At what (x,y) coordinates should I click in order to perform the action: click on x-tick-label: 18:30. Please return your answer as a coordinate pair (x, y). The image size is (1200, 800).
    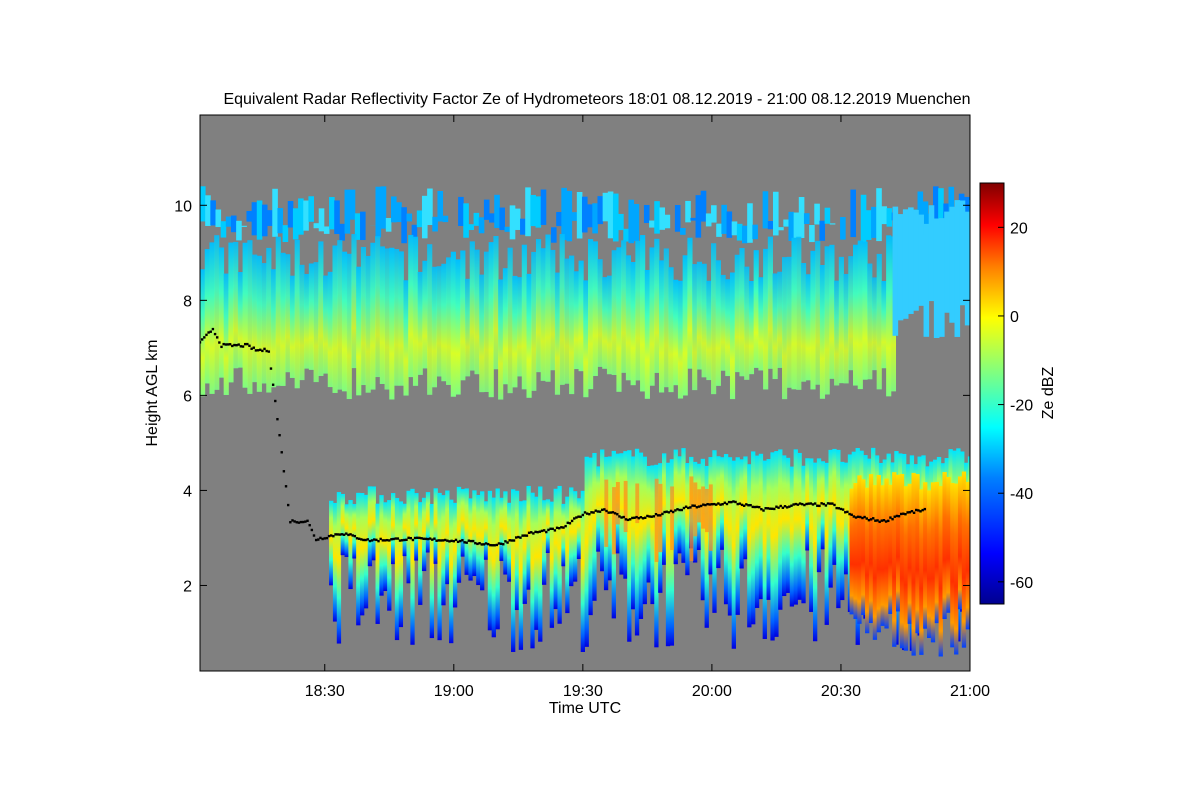
    Looking at the image, I should click on (325, 691).